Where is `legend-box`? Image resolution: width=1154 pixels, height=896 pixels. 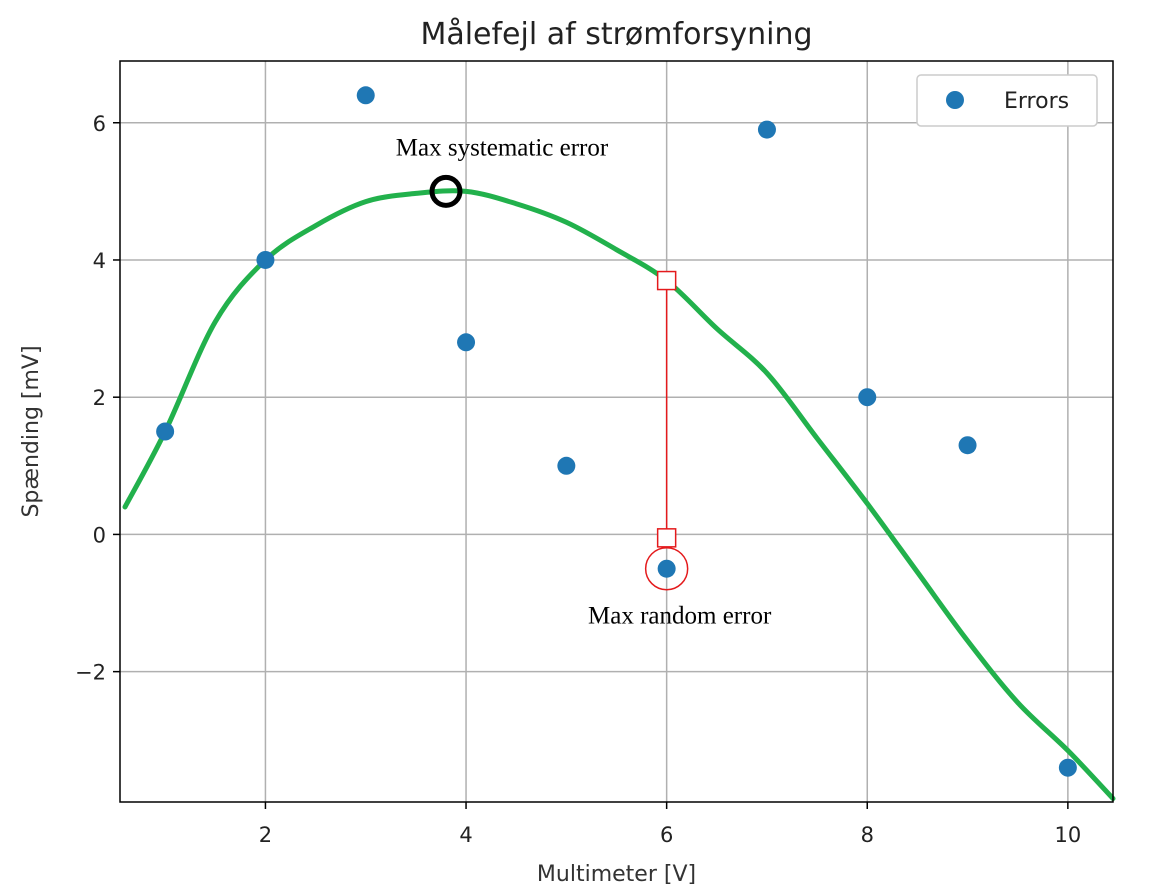
legend-box is located at coordinates (1007, 100).